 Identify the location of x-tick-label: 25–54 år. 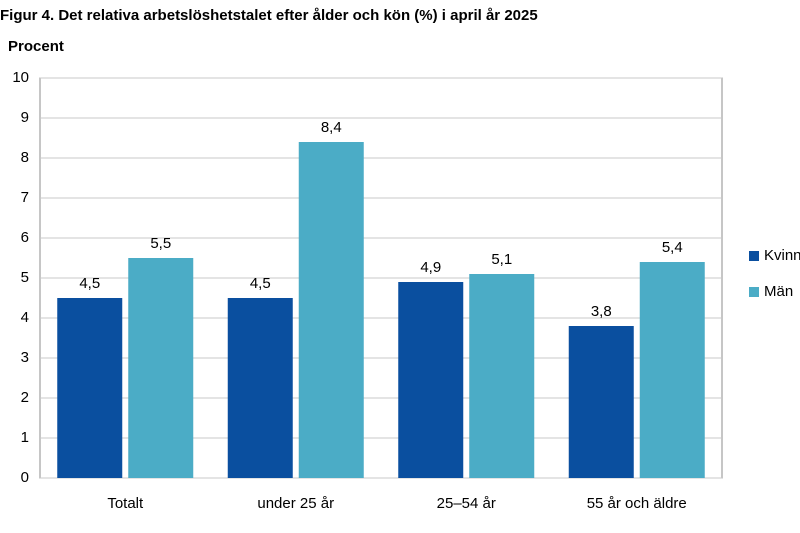
(466, 503).